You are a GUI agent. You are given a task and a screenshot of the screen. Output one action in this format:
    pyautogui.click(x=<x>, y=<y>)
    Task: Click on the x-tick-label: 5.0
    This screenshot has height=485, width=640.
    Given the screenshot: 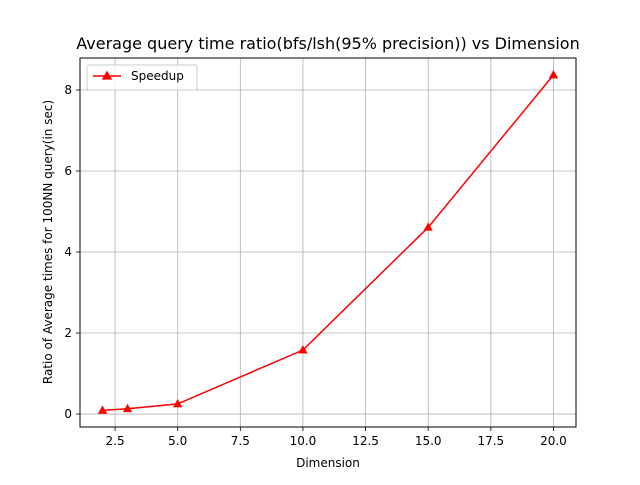 What is the action you would take?
    pyautogui.click(x=177, y=441)
    